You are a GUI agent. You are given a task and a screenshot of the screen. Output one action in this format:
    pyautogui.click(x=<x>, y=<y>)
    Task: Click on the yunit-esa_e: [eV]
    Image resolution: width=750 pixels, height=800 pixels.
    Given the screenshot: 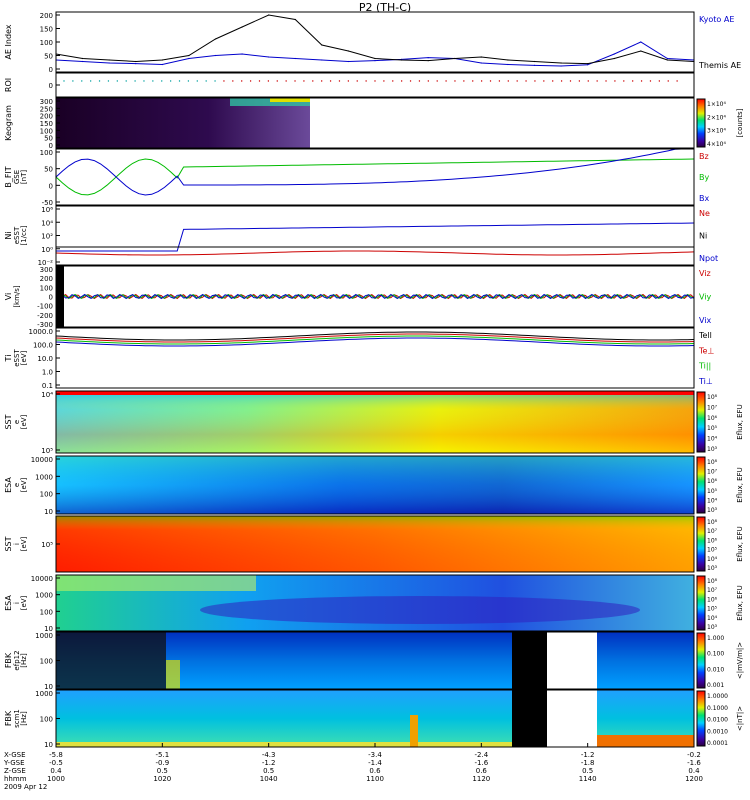 What is the action you would take?
    pyautogui.click(x=24, y=484)
    